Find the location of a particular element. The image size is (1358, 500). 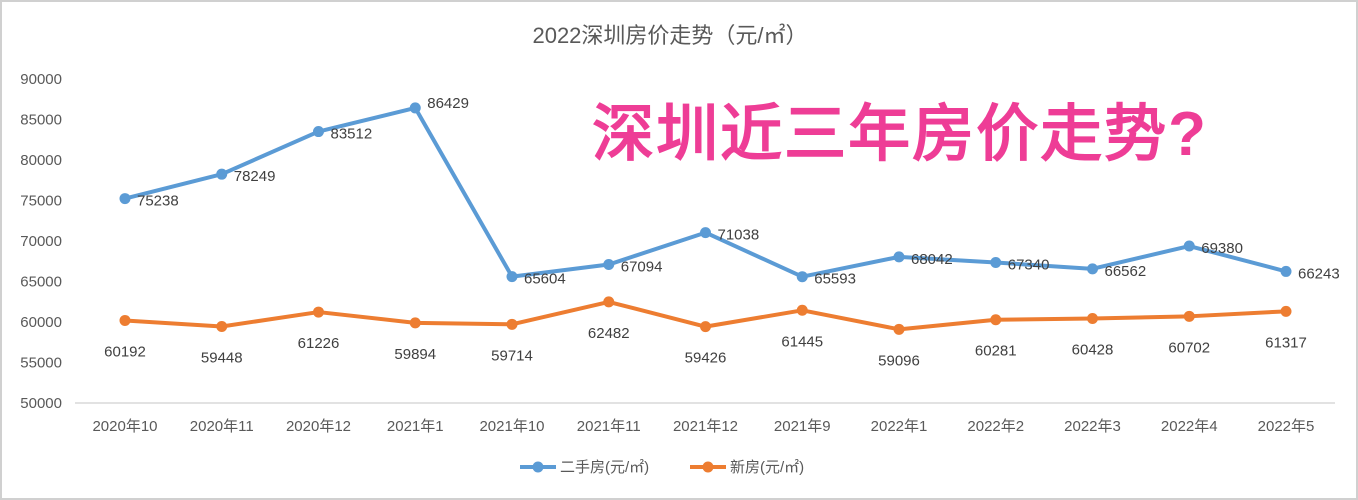

x-tick-label: 2020年11 is located at coordinates (222, 426).